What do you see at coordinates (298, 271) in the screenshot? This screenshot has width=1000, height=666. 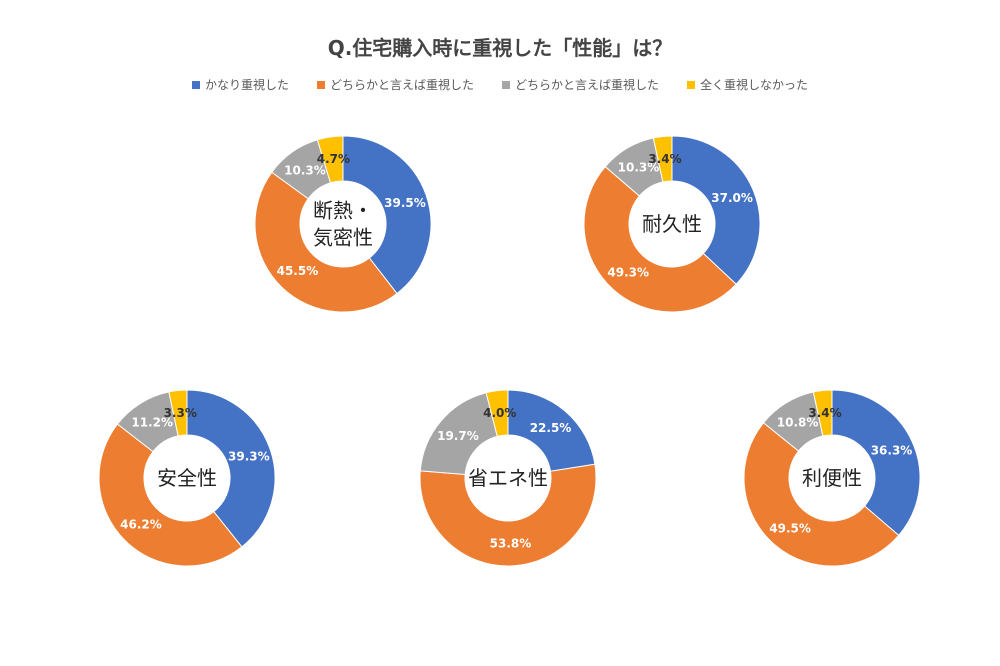 I see `data-label: 45.5%` at bounding box center [298, 271].